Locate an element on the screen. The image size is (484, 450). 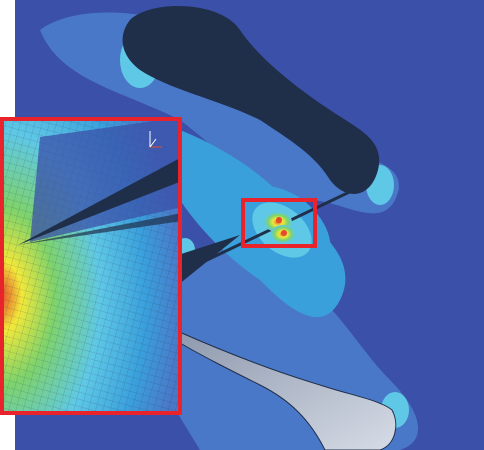
inset-low-stress-region is located at coordinates (106, 179).